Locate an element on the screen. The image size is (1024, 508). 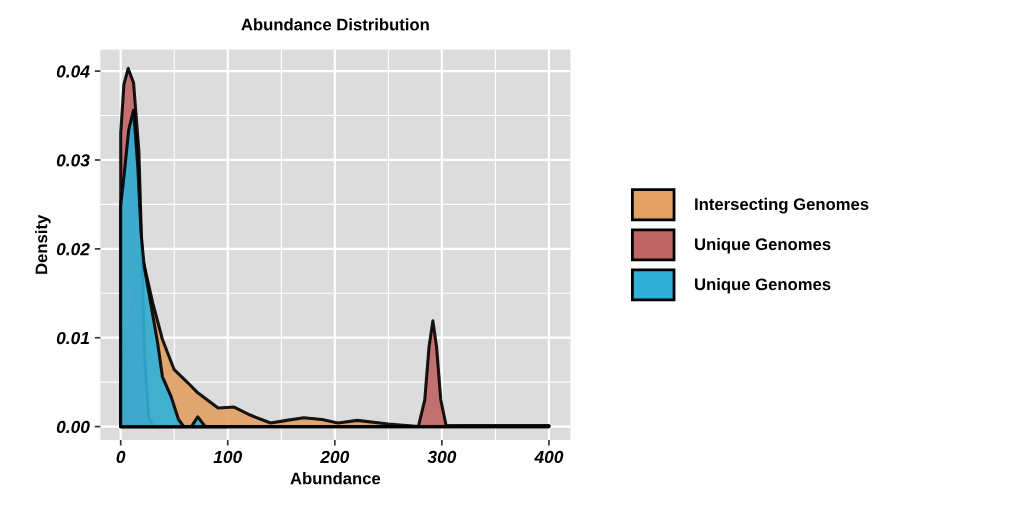
x-tick-label: 100 is located at coordinates (228, 457).